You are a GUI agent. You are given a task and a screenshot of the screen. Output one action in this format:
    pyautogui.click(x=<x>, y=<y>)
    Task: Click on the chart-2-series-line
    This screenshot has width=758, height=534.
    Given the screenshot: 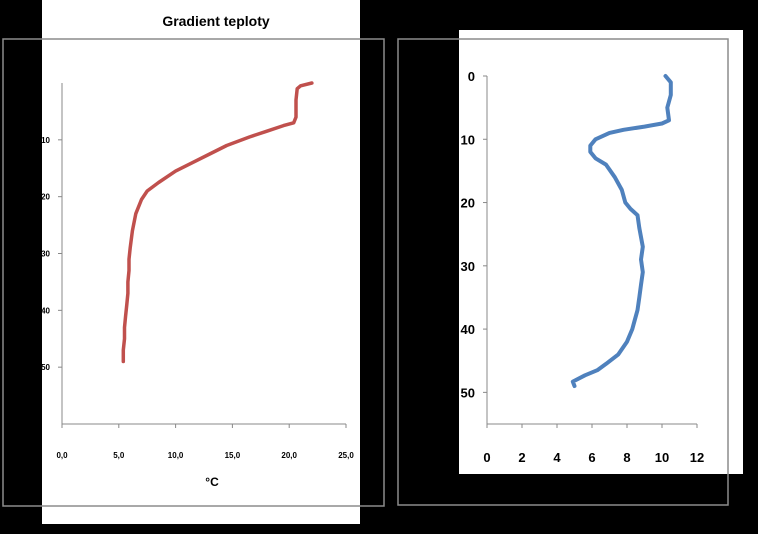 What is the action you would take?
    pyautogui.click(x=621, y=231)
    